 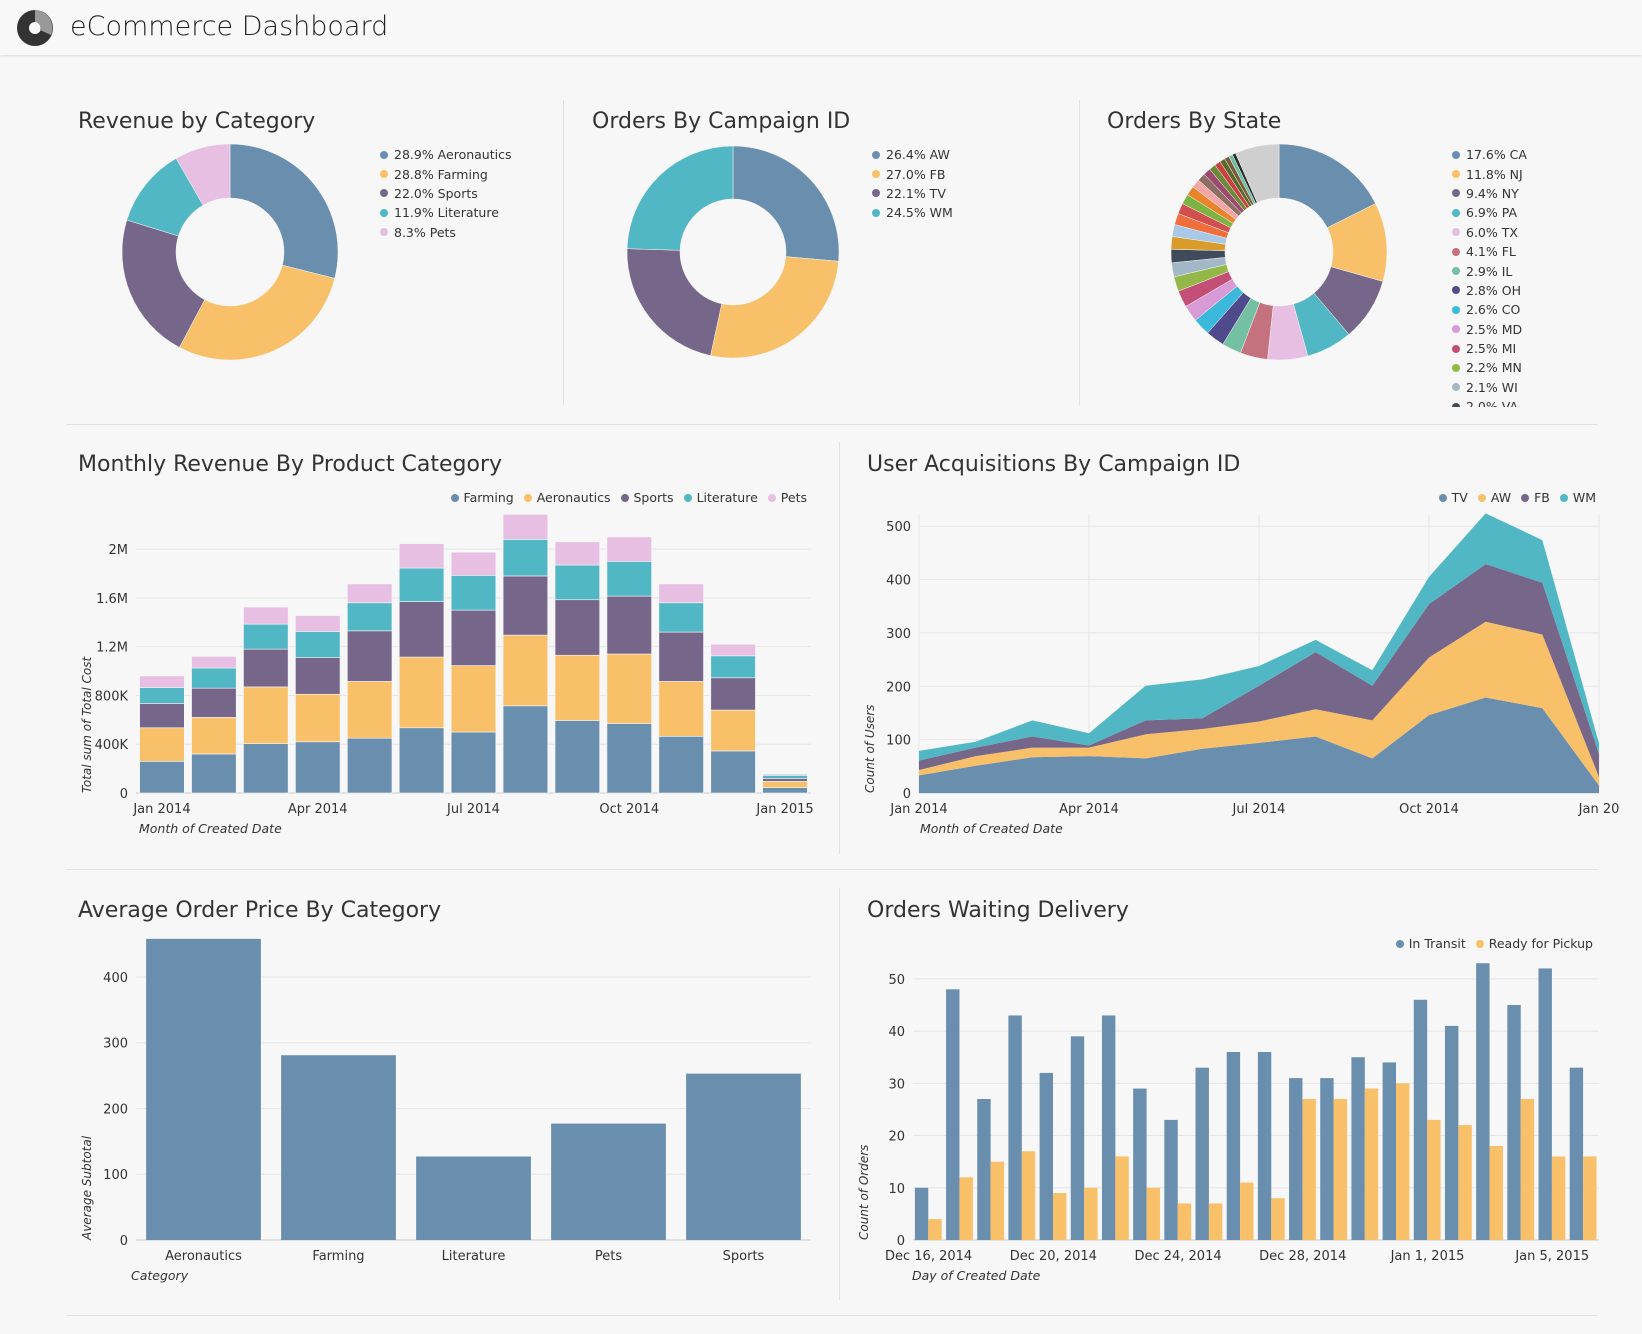 I want to click on legend-item: Pets, so click(x=787, y=497).